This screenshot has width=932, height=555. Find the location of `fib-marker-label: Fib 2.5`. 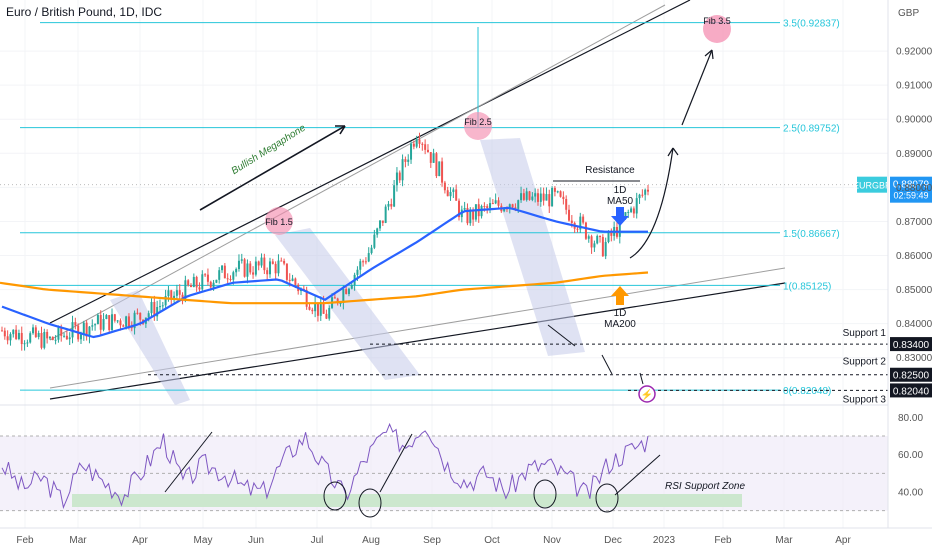

fib-marker-label: Fib 2.5 is located at coordinates (478, 122).